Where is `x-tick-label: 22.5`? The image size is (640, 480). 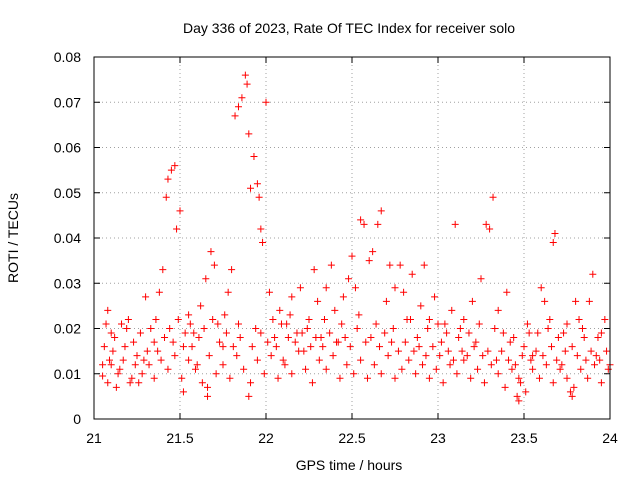 x-tick-label: 22.5 is located at coordinates (351, 438).